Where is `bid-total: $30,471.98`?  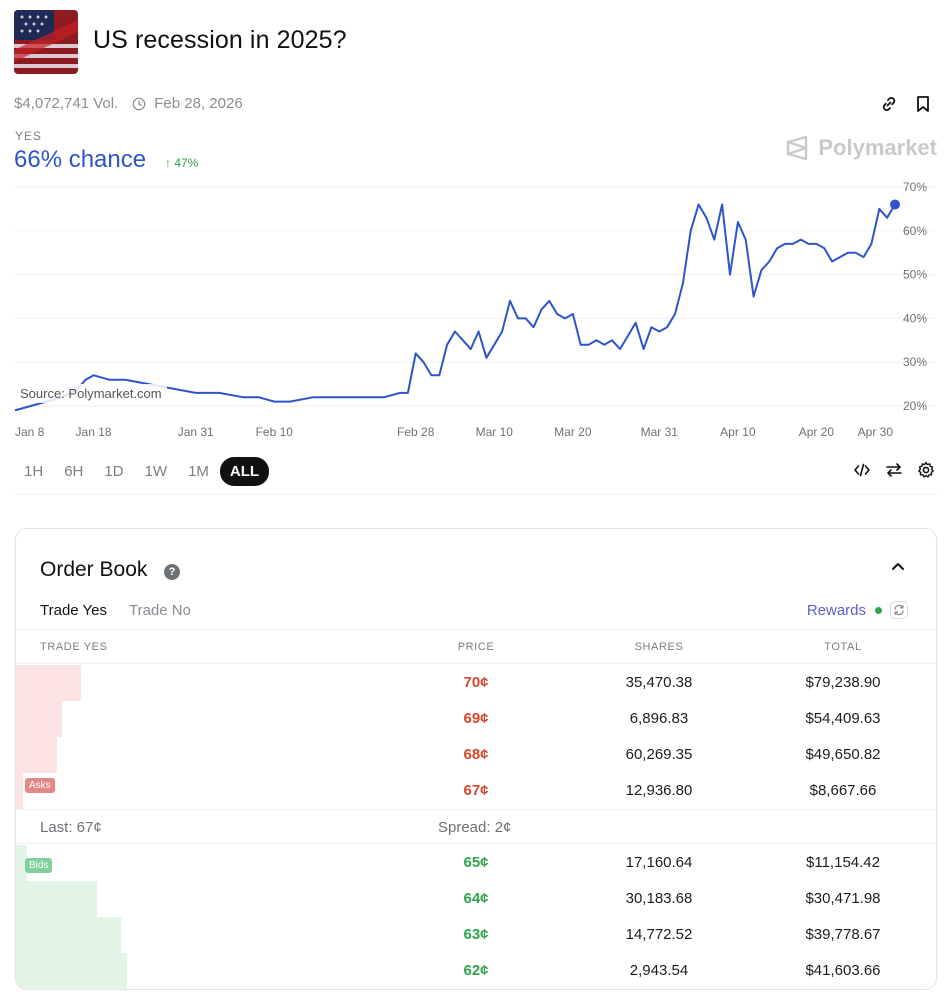 bid-total: $30,471.98 is located at coordinates (843, 898).